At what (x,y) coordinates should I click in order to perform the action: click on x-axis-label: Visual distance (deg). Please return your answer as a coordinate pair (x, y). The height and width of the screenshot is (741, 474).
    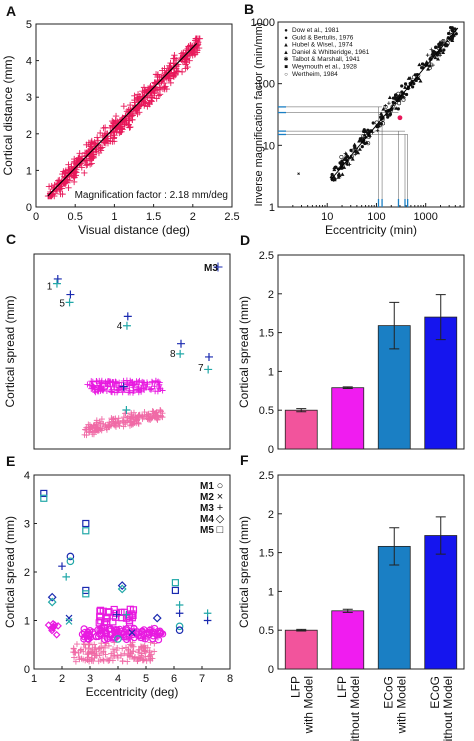
    Looking at the image, I should click on (134, 230).